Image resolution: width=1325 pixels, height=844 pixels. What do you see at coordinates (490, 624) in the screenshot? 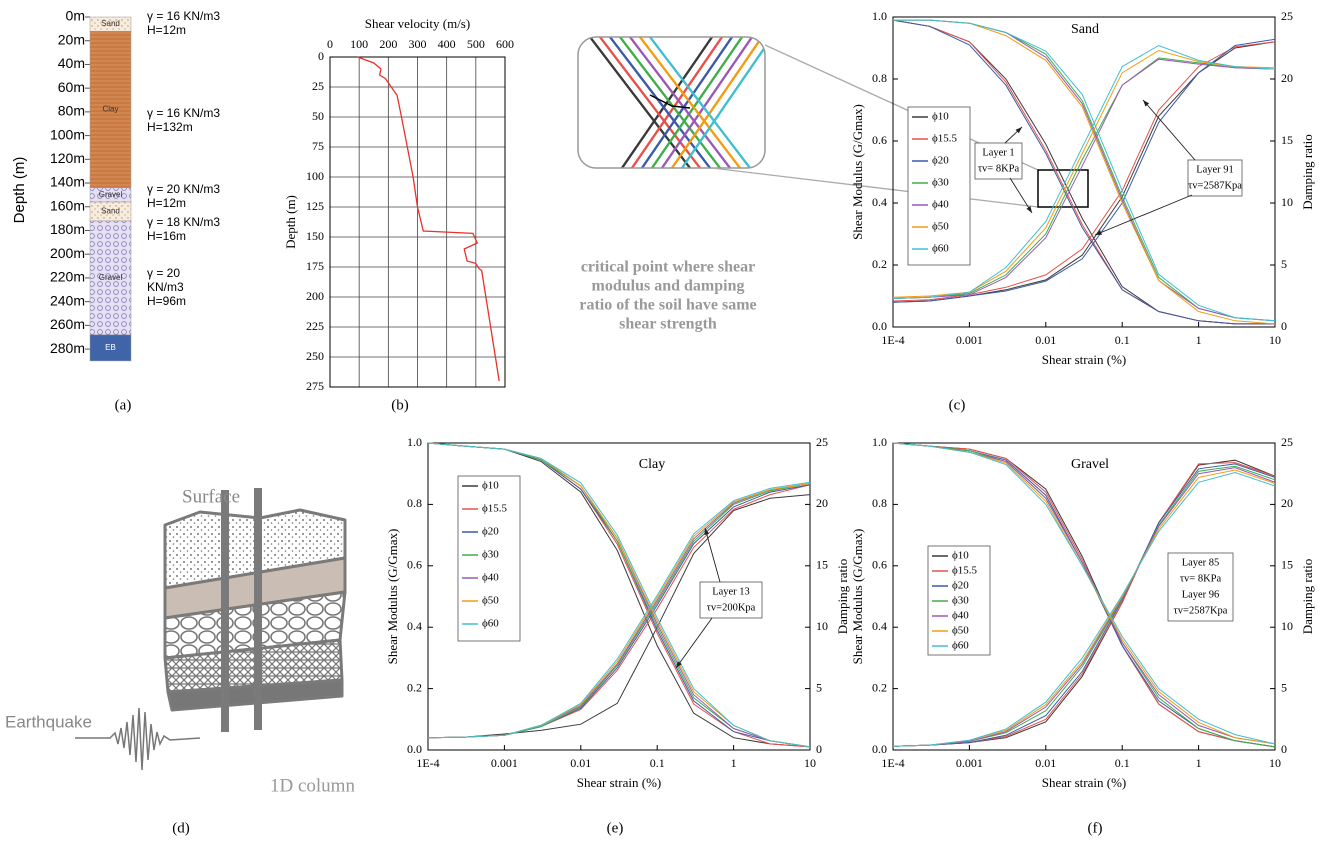
I see `legend-label: ϕ60` at bounding box center [490, 624].